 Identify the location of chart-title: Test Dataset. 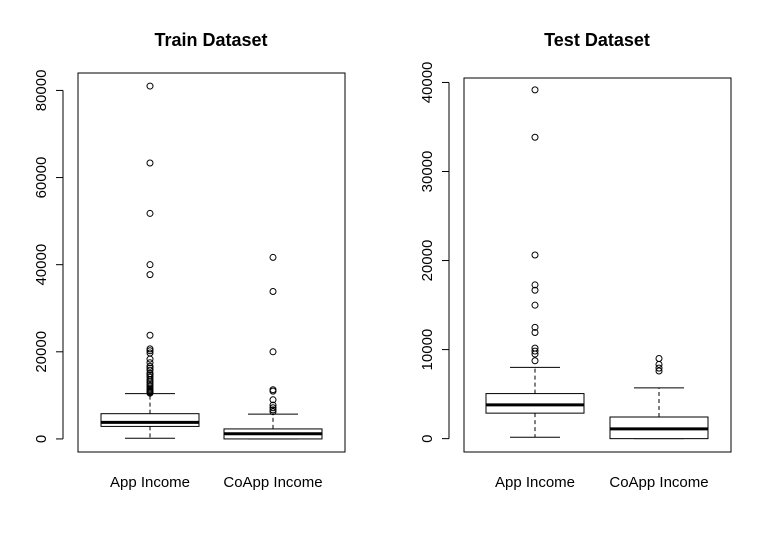
(597, 40).